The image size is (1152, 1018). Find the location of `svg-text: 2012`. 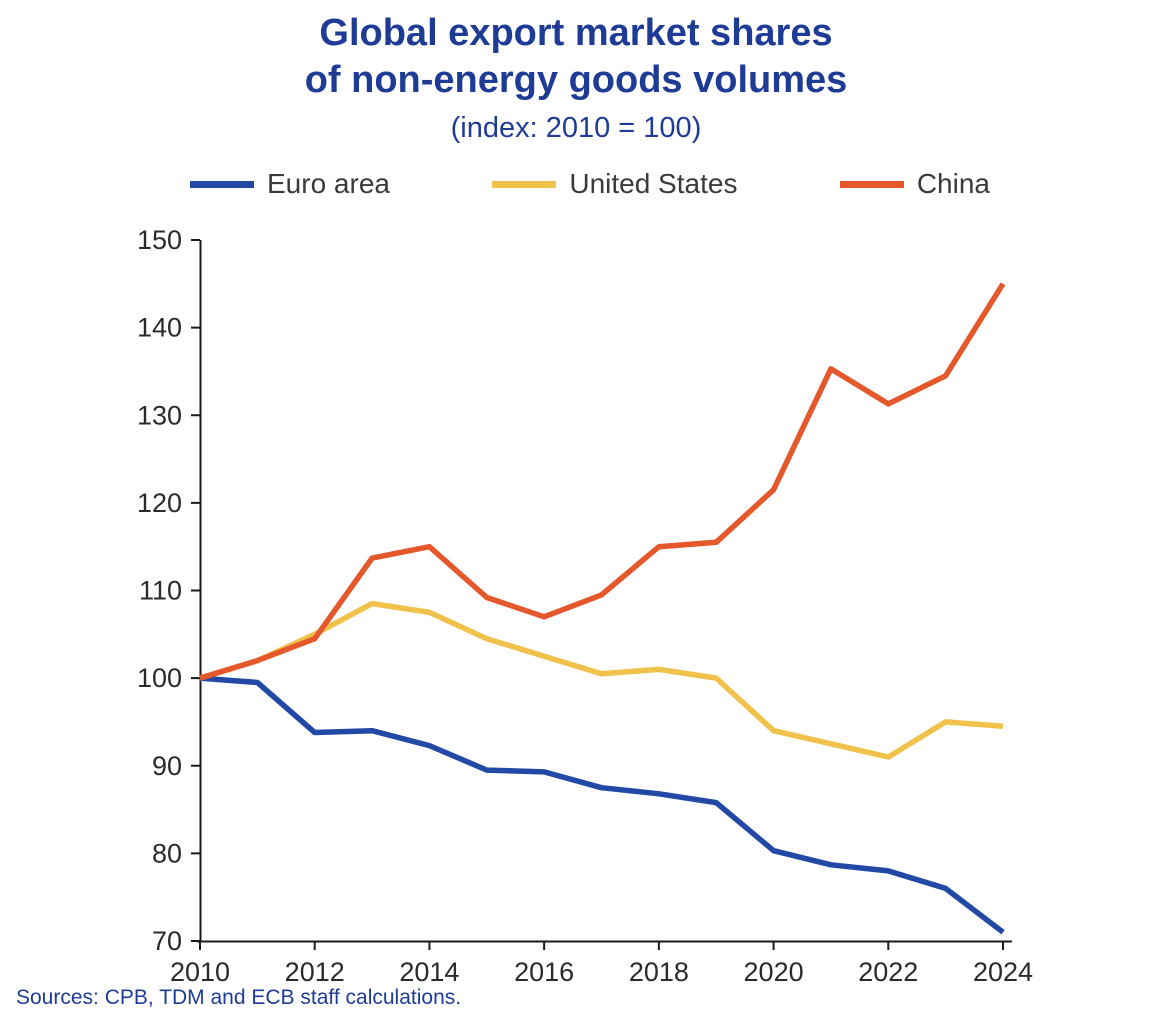

svg-text: 2012 is located at coordinates (315, 972).